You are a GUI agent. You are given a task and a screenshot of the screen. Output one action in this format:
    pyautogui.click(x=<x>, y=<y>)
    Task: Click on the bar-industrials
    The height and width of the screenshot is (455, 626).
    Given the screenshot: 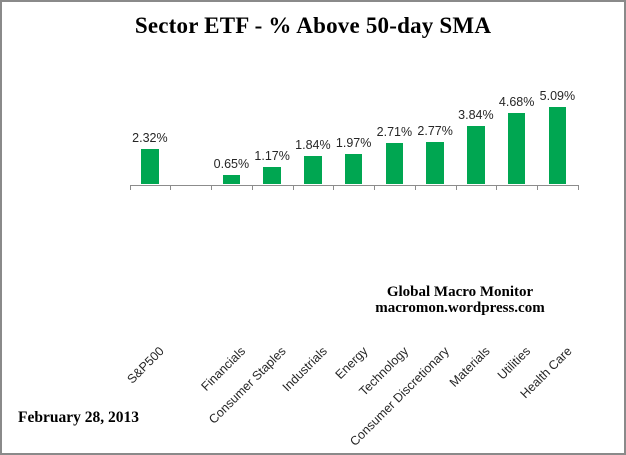 What is the action you would take?
    pyautogui.click(x=313, y=170)
    